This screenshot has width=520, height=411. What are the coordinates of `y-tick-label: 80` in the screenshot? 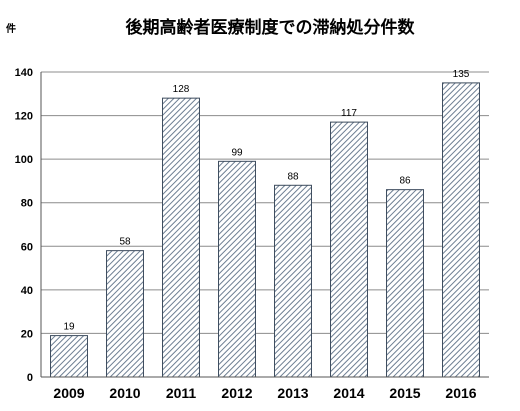 It's located at (27, 204).